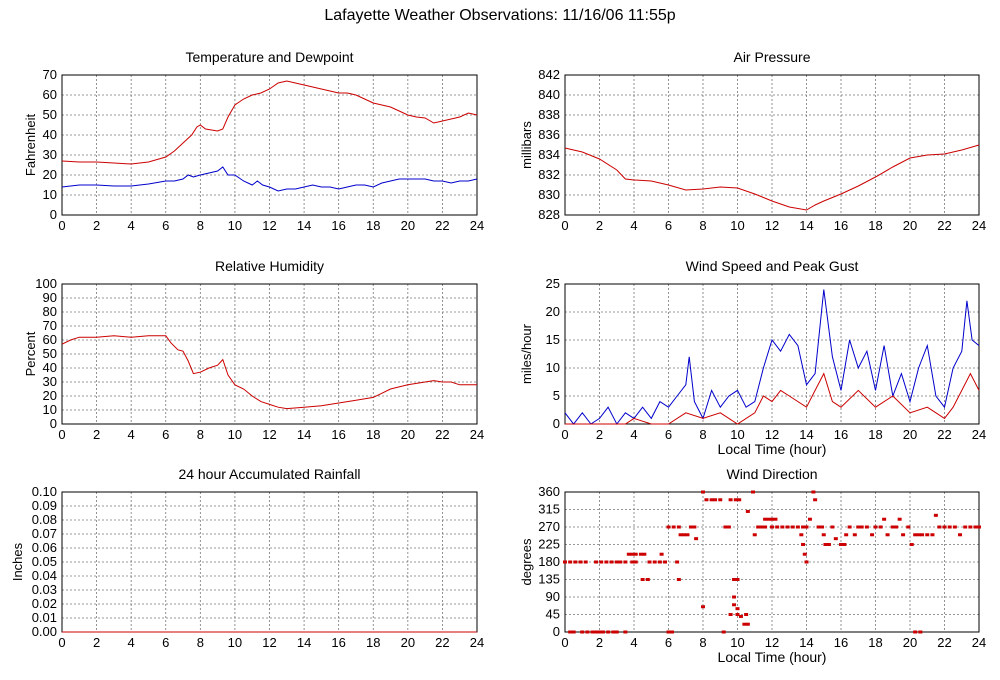  I want to click on rain-y-tick-label: 0.07, so click(44, 533).